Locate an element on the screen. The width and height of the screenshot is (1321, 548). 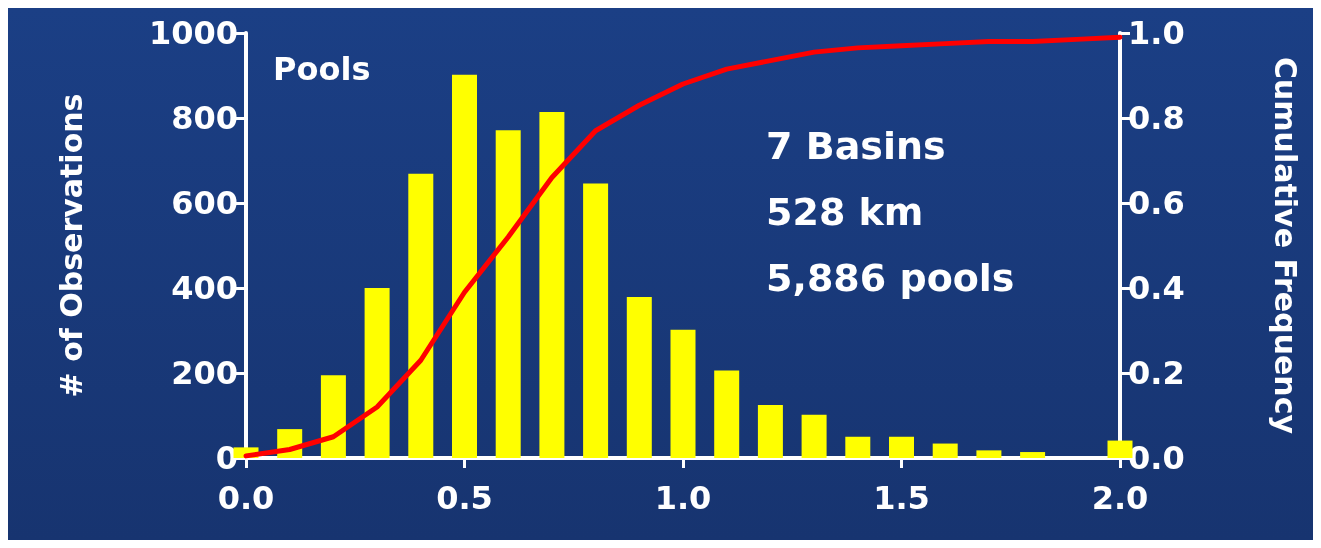
y2-tick-label: 0.6 is located at coordinates (1156, 203).